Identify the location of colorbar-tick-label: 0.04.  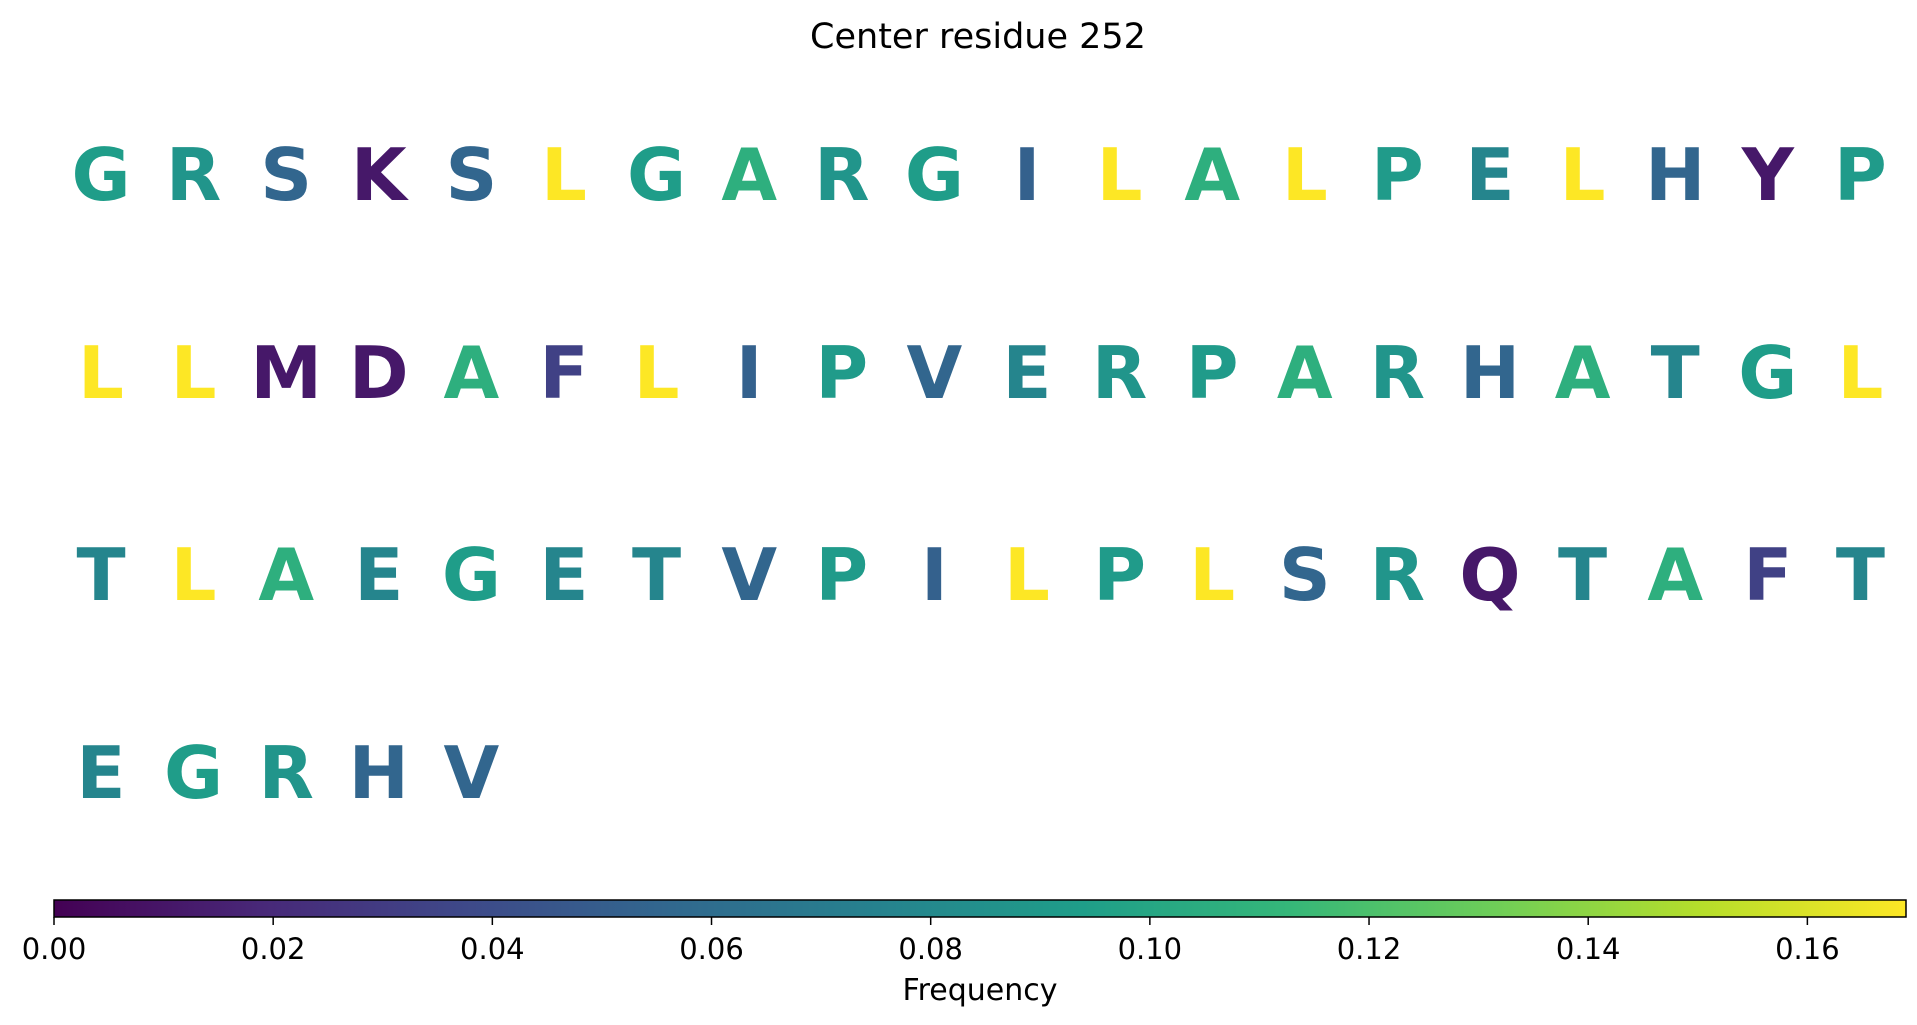
(492, 949).